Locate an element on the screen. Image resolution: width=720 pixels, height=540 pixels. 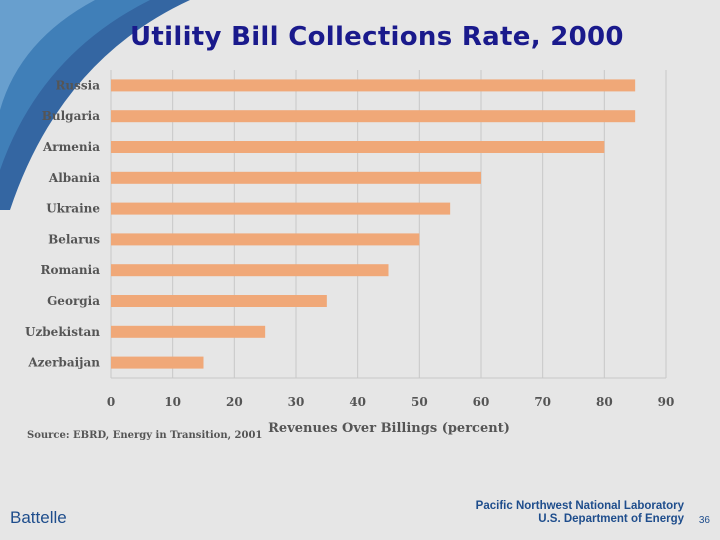
x-axis-label: Revenues Over Billings (percent) is located at coordinates (389, 428).